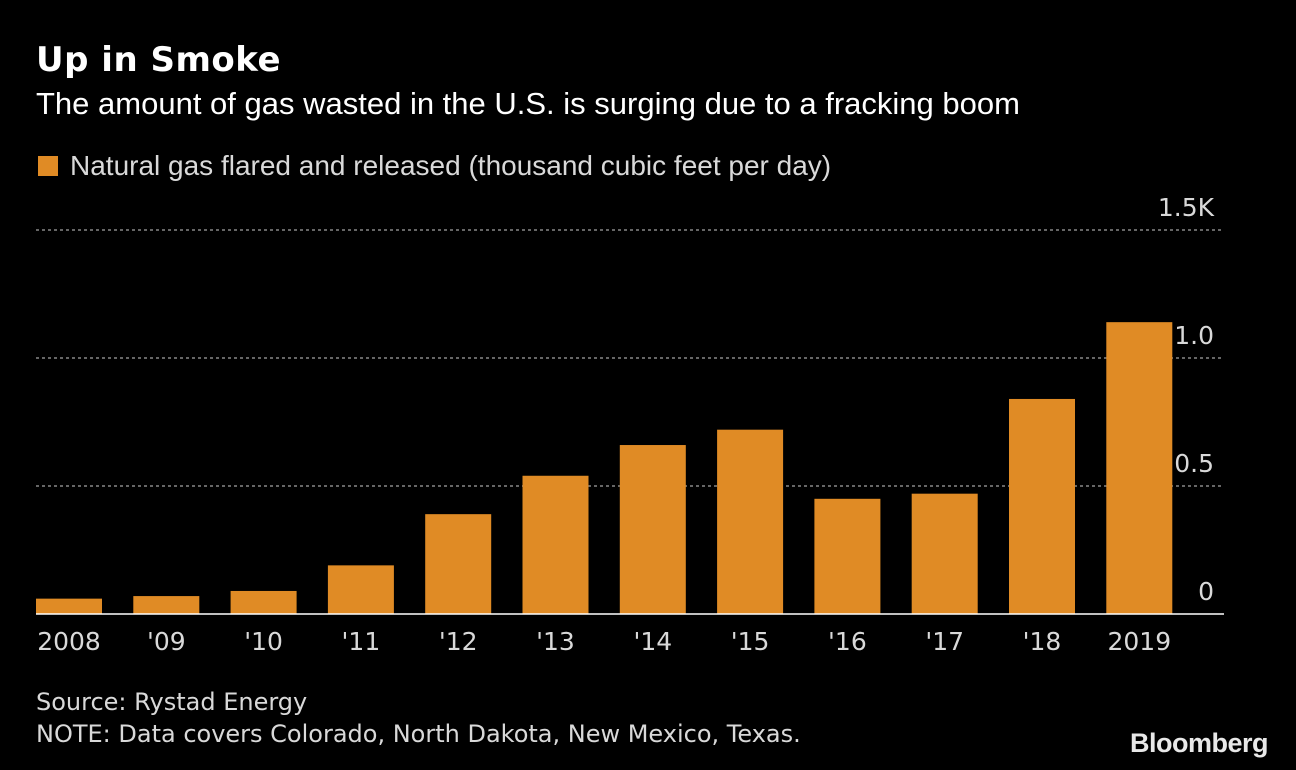 This screenshot has width=1296, height=770. What do you see at coordinates (847, 641) in the screenshot?
I see `x-tick-label: '16` at bounding box center [847, 641].